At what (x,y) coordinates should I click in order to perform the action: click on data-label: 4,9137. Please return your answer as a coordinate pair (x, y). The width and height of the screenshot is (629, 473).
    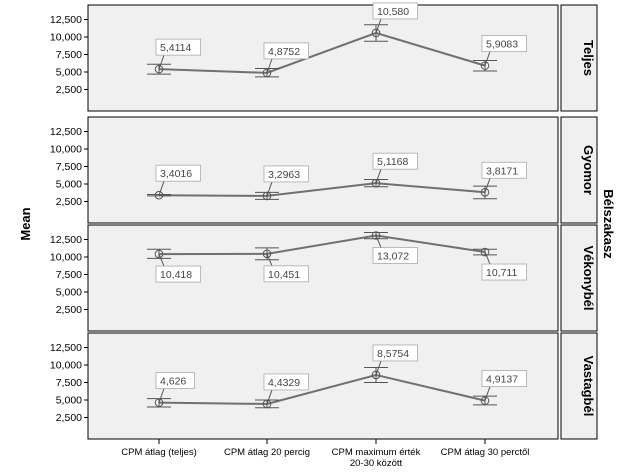
    Looking at the image, I should click on (502, 380).